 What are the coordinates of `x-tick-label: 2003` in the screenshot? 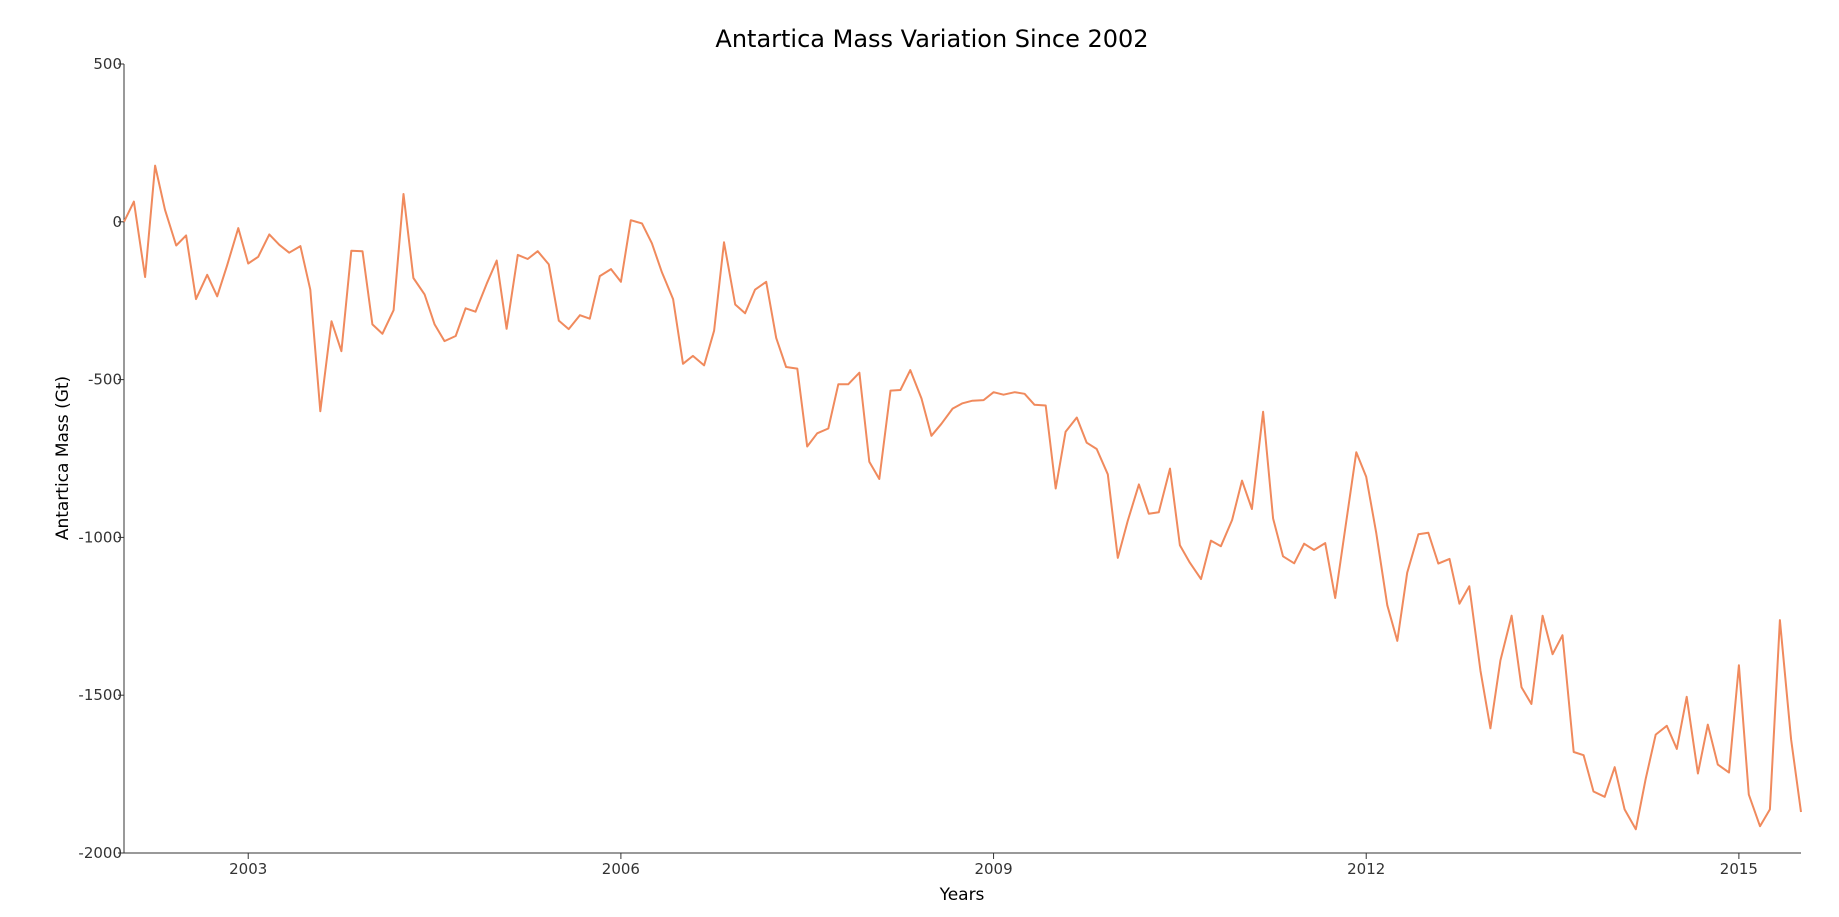 It's located at (248, 869).